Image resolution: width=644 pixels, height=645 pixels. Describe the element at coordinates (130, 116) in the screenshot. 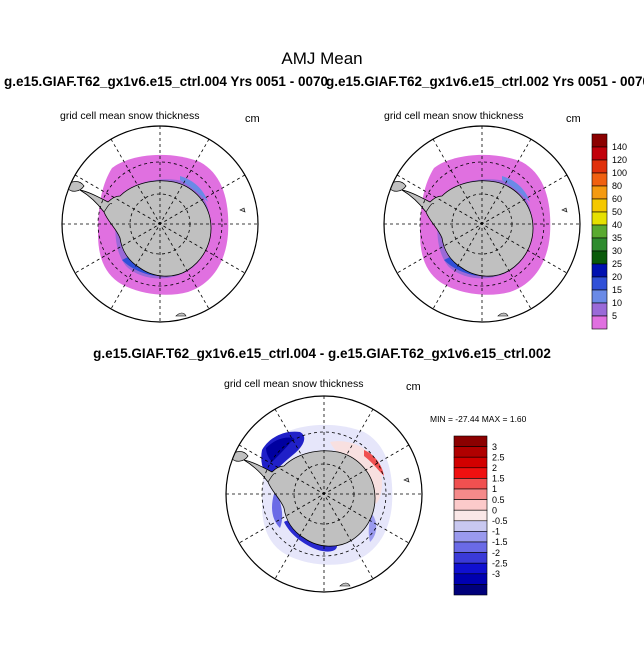

I see `panel-left-variable: grid cell mean snow thickness` at that location.